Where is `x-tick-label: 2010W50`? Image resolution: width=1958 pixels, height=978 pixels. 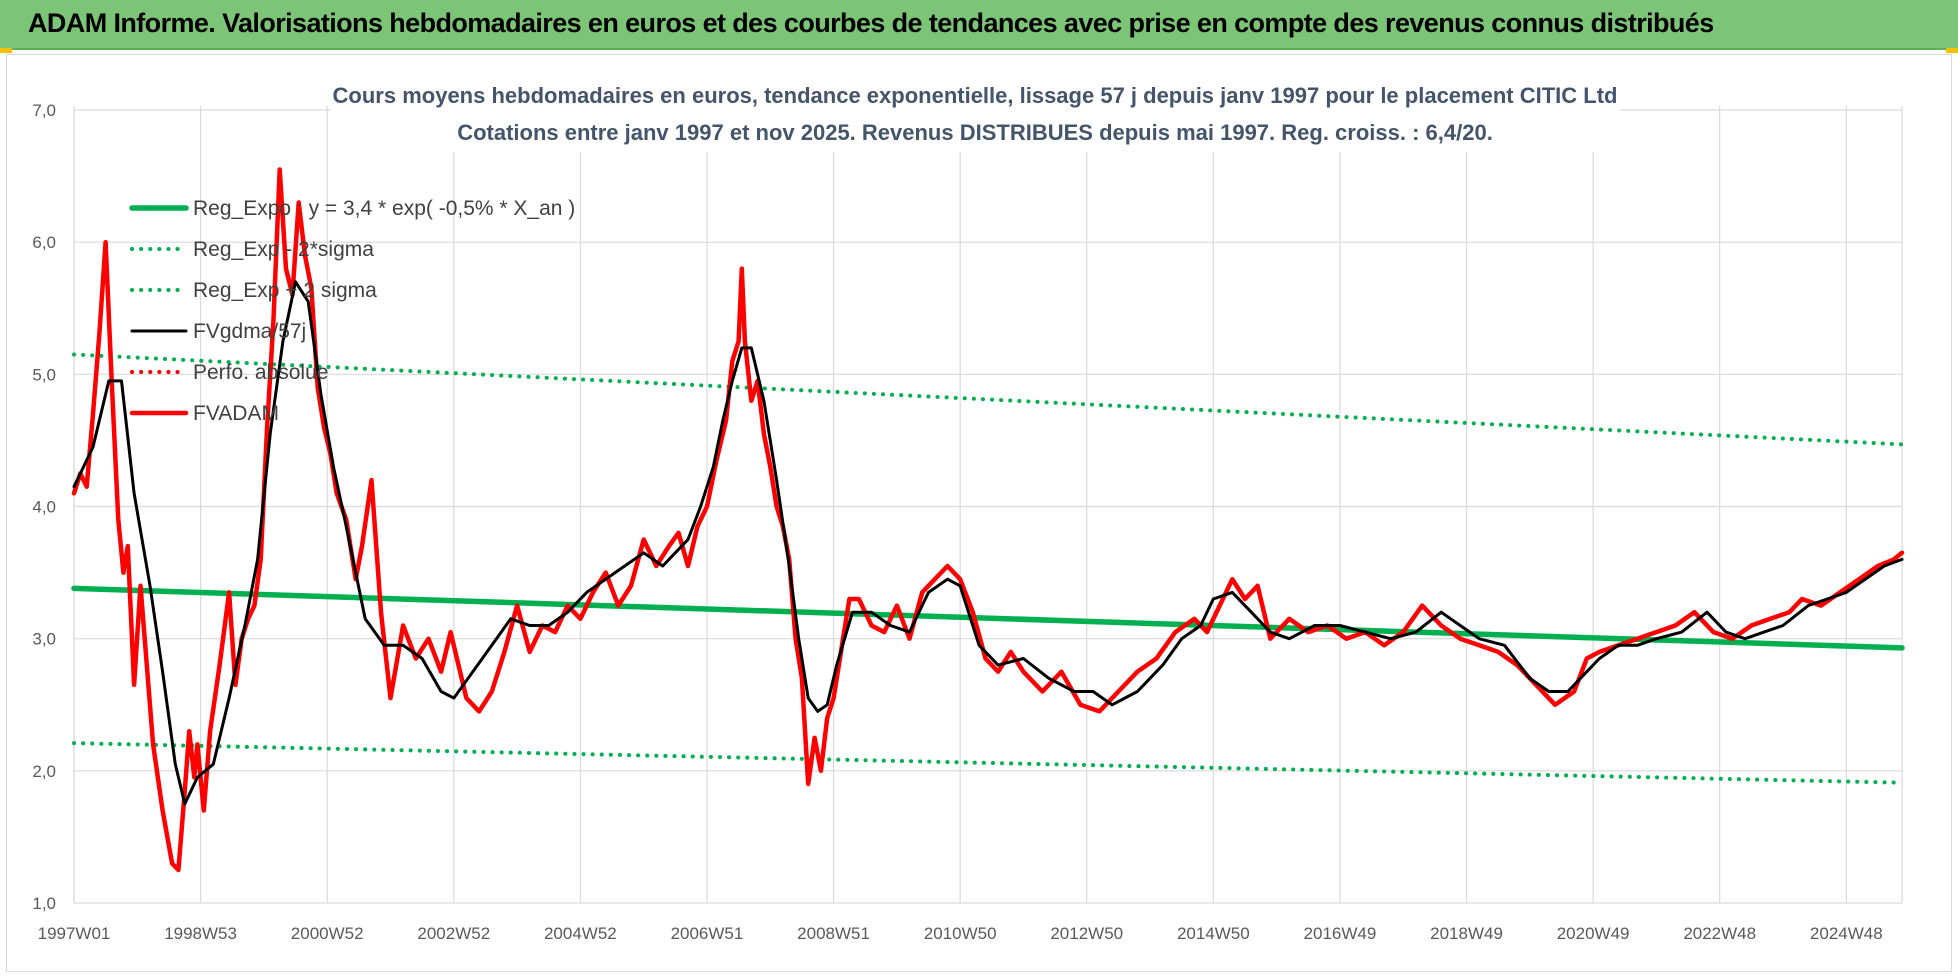 x-tick-label: 2010W50 is located at coordinates (960, 933).